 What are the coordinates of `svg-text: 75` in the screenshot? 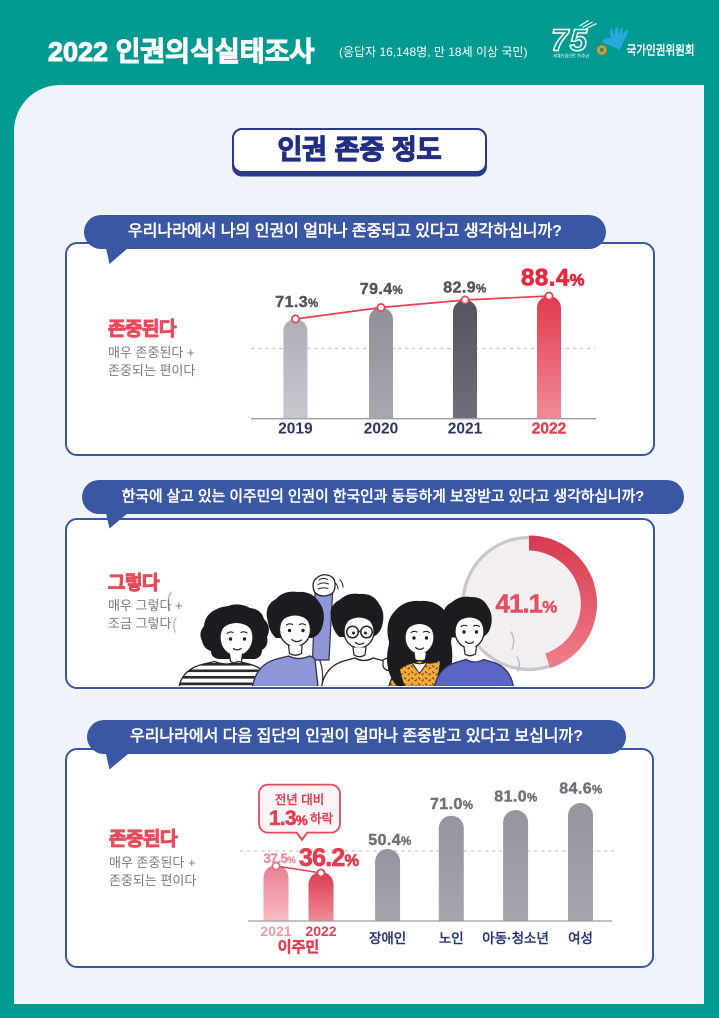 It's located at (569, 40).